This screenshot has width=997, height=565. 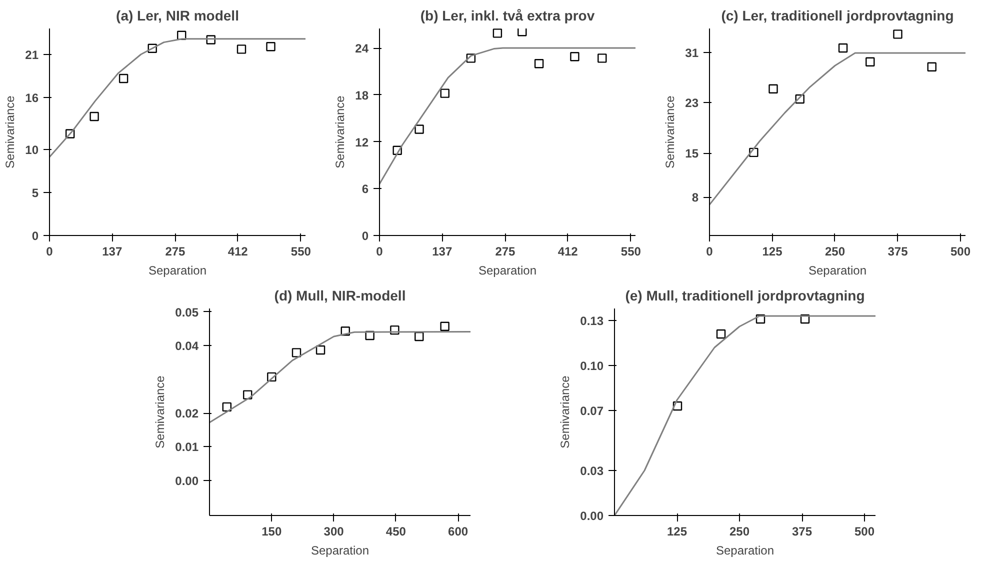 What do you see at coordinates (365, 189) in the screenshot?
I see `y-tick-label: 6` at bounding box center [365, 189].